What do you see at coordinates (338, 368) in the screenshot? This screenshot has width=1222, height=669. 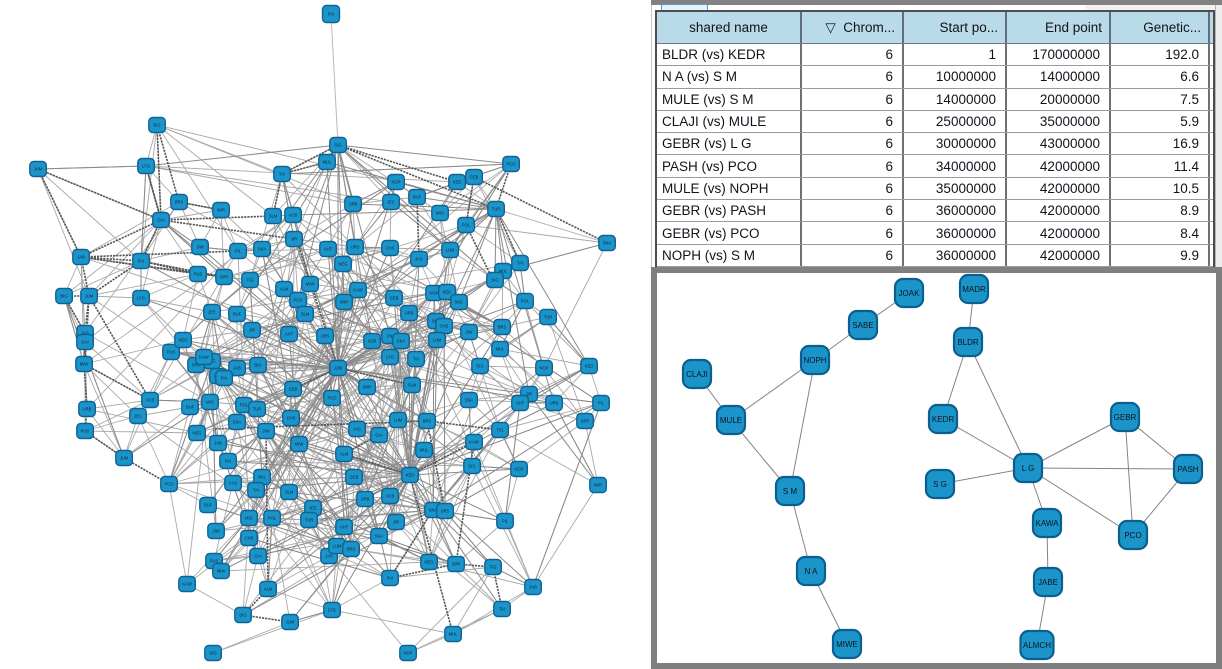 I see `svg-text: JUM` at bounding box center [338, 368].